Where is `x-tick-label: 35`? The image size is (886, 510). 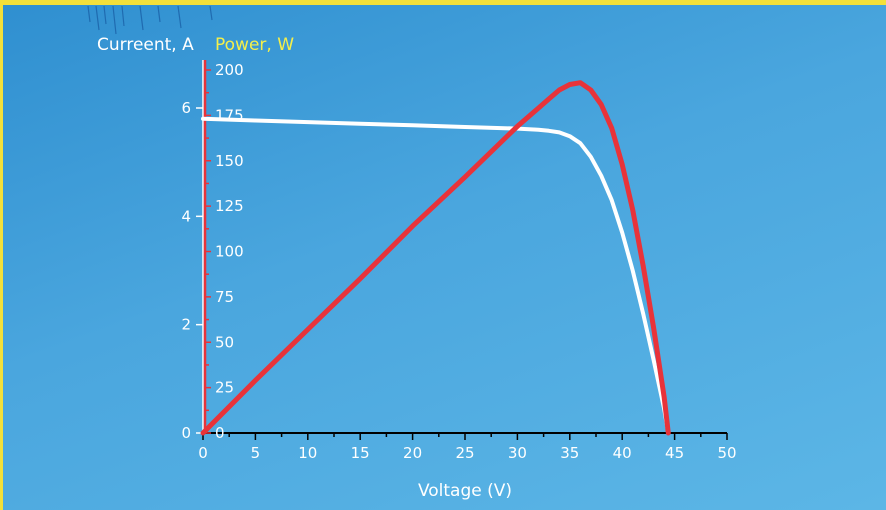
x-tick-label: 35 is located at coordinates (569, 453).